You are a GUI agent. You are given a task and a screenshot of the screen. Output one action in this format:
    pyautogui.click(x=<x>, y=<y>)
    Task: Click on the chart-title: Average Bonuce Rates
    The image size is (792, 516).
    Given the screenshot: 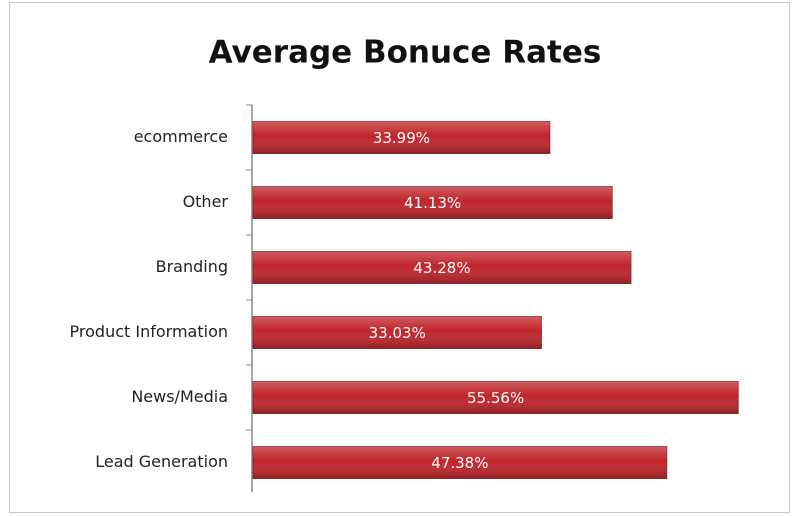 What is the action you would take?
    pyautogui.click(x=405, y=53)
    